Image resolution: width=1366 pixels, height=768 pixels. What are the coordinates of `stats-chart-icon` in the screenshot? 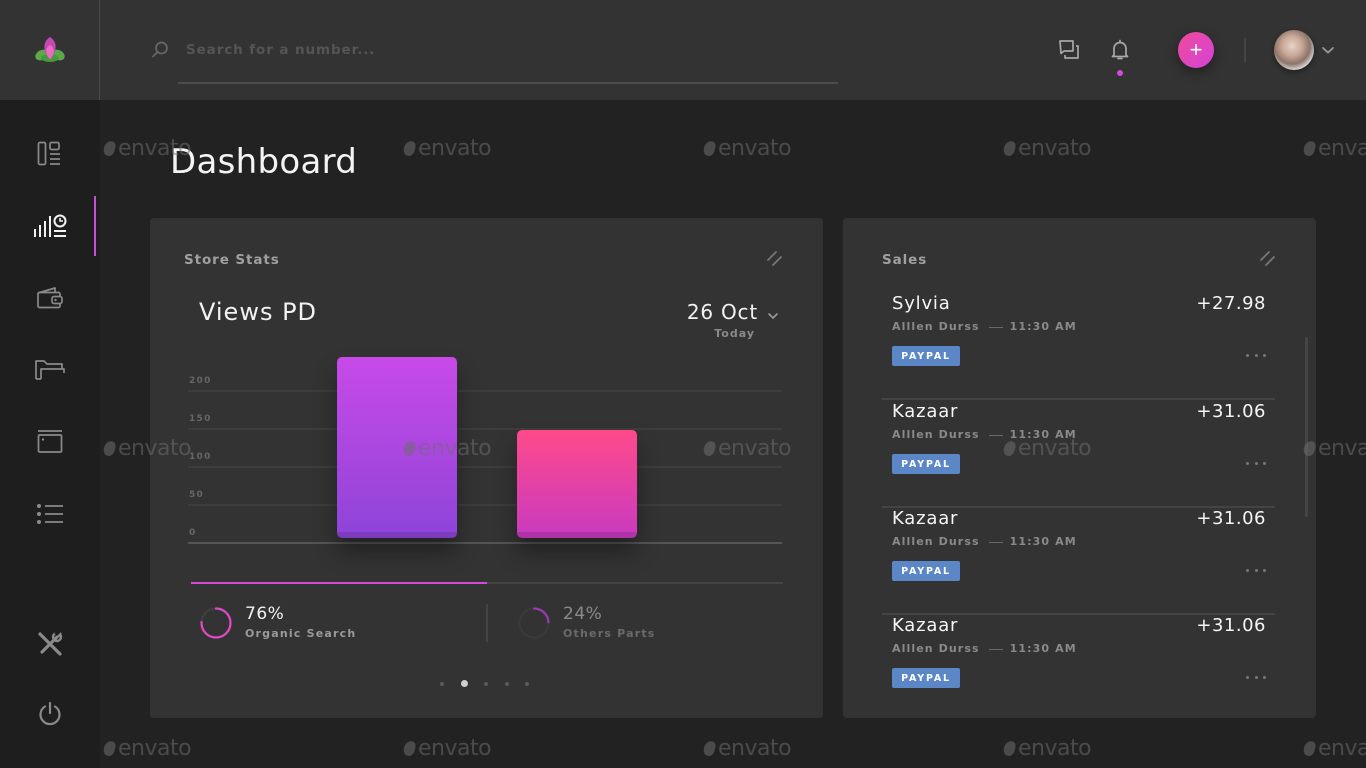 It's located at (50, 225).